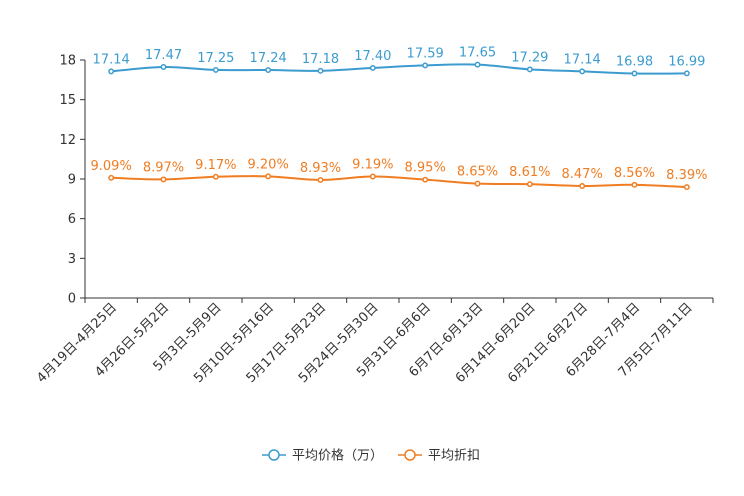 The height and width of the screenshot is (496, 744). What do you see at coordinates (268, 164) in the screenshot?
I see `data-label: 9.20%` at bounding box center [268, 164].